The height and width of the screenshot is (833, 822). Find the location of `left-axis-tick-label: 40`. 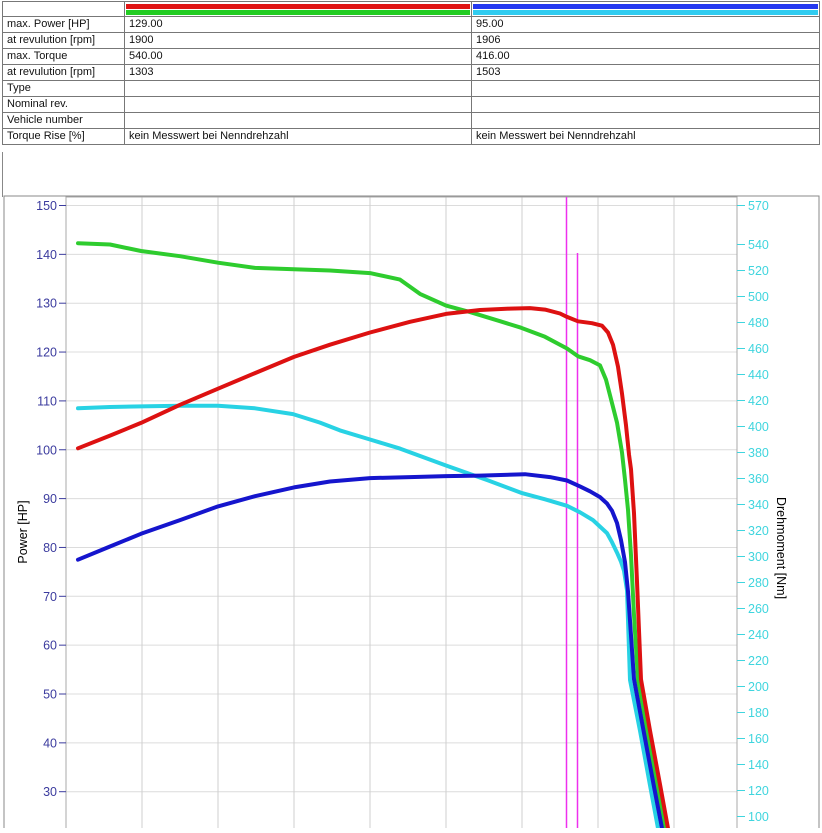

left-axis-tick-label: 40 is located at coordinates (50, 743).